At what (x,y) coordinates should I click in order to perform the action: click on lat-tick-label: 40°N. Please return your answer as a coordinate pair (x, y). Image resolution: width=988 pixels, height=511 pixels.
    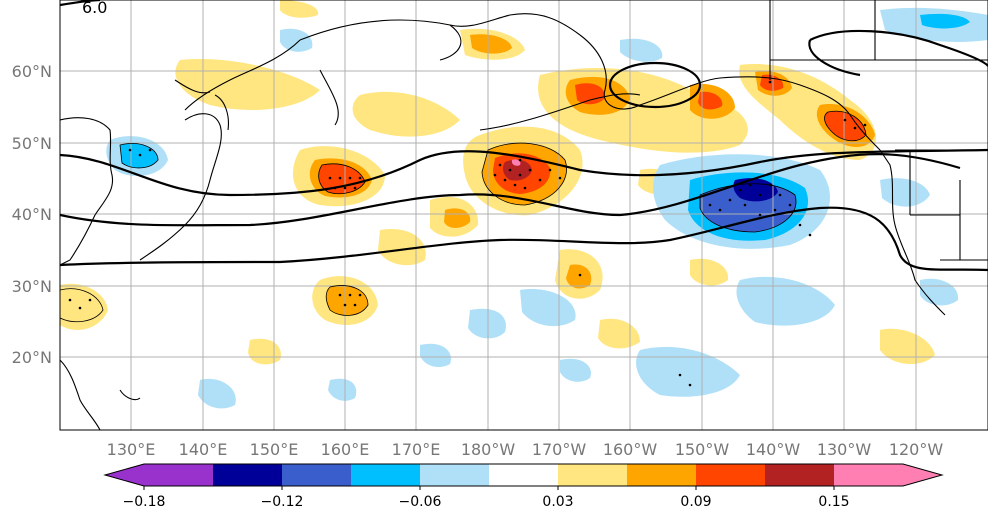
    Looking at the image, I should click on (32, 214).